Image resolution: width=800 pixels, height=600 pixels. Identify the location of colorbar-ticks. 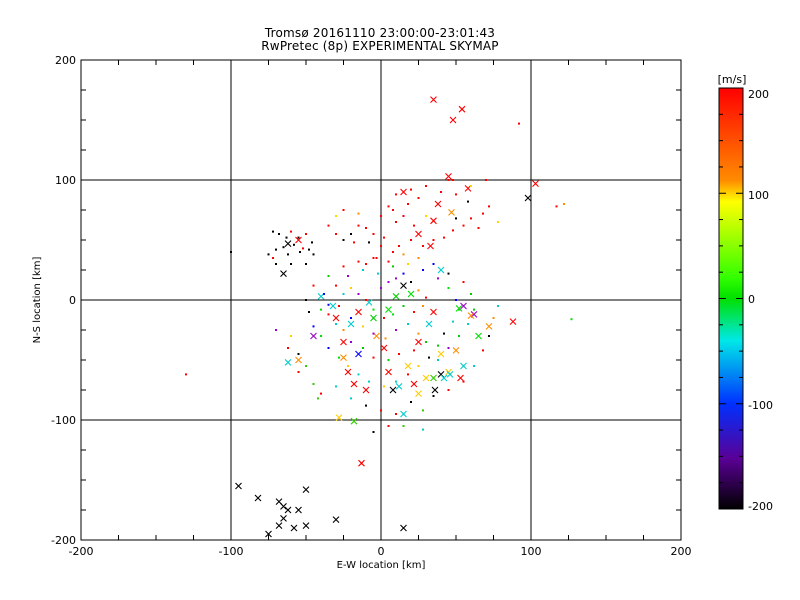
(731, 298).